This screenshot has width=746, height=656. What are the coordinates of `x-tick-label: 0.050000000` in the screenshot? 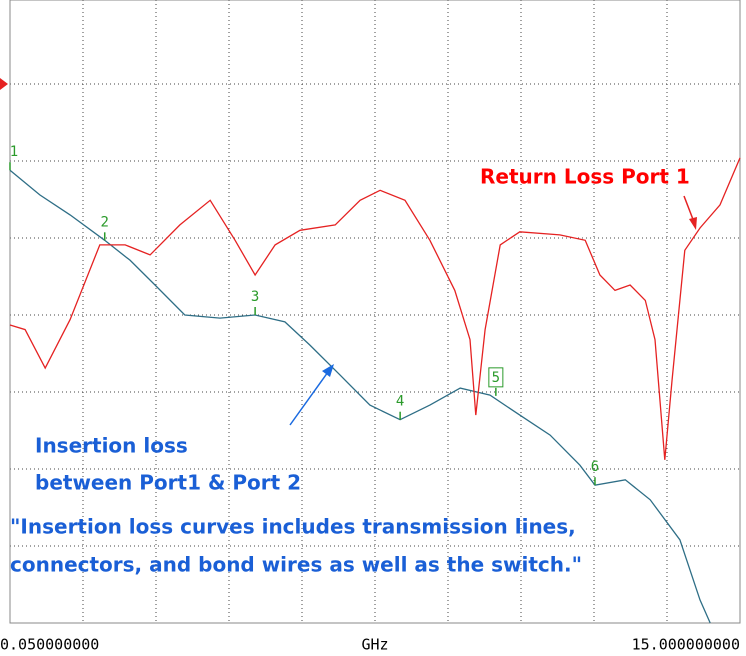 It's located at (49, 645).